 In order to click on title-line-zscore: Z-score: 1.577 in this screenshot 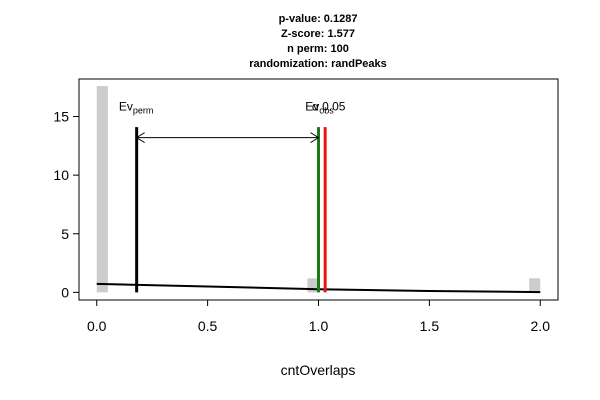, I will do `click(318, 34)`.